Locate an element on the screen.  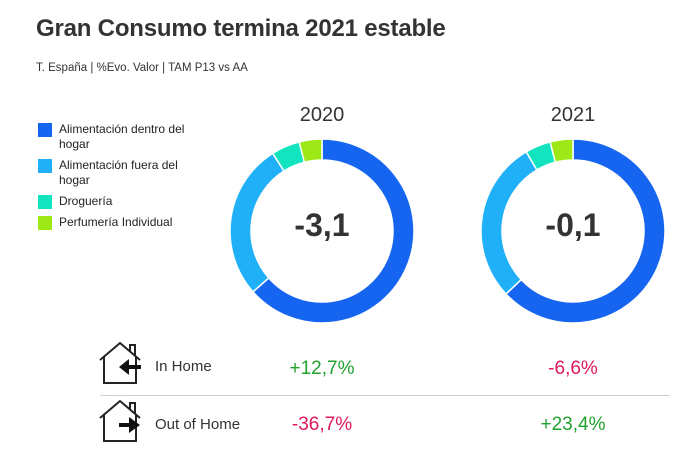
in-home-value-2021: -6,6% is located at coordinates (573, 368).